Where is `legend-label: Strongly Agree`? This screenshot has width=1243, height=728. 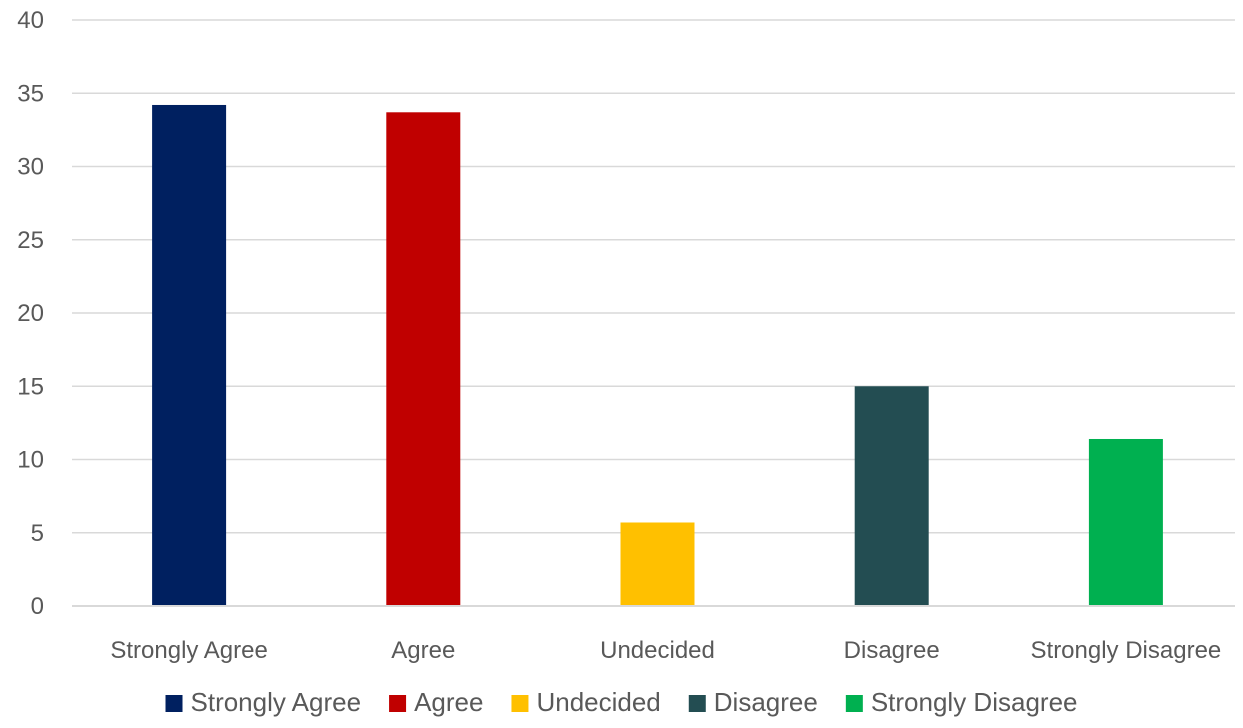 legend-label: Strongly Agree is located at coordinates (276, 702).